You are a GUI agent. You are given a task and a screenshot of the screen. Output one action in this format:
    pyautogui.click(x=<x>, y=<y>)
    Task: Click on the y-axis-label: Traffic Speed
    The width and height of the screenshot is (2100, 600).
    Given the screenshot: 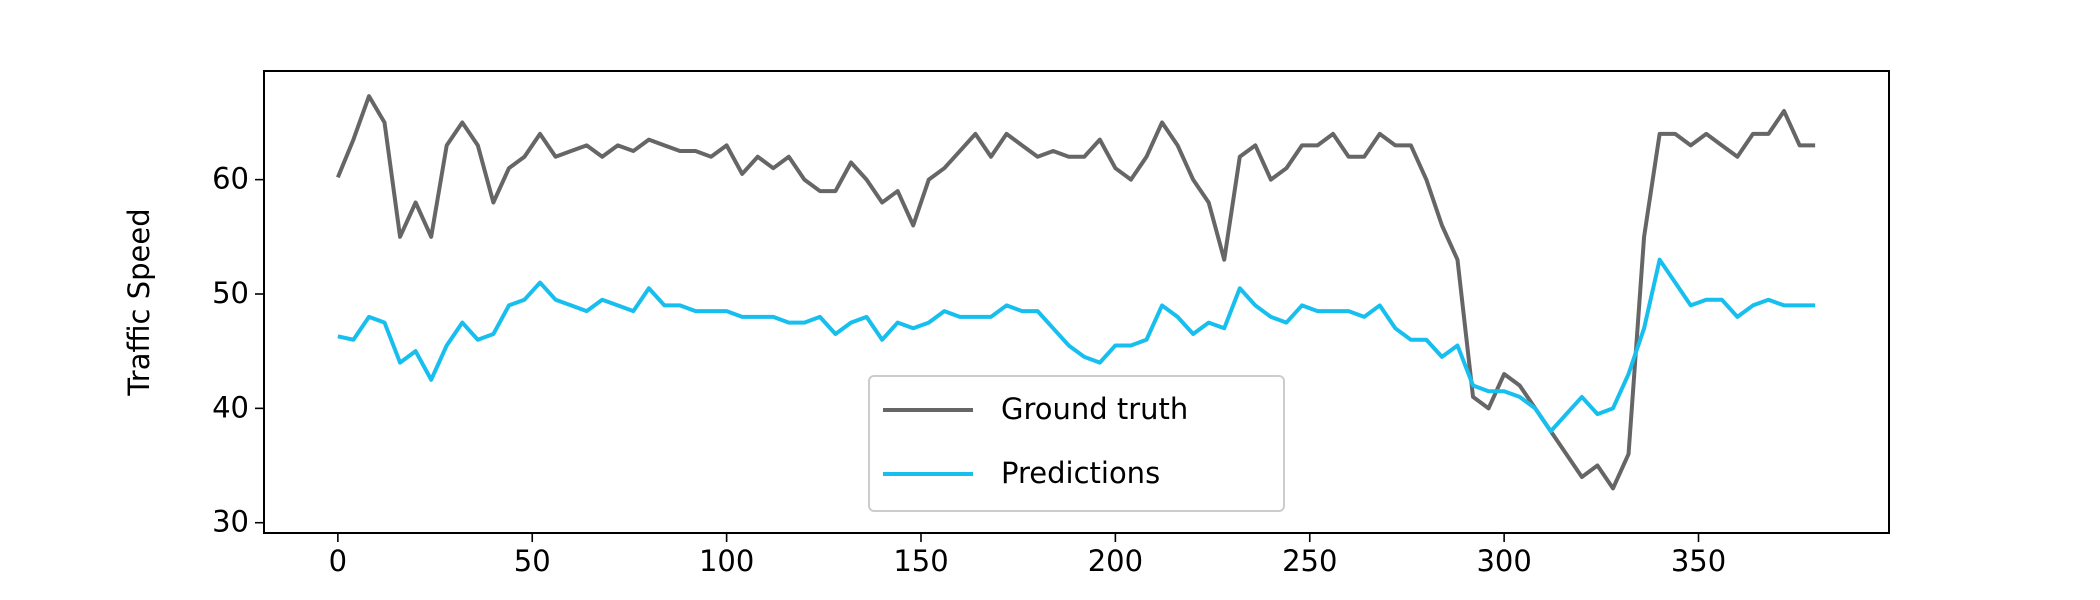 What is the action you would take?
    pyautogui.click(x=139, y=302)
    